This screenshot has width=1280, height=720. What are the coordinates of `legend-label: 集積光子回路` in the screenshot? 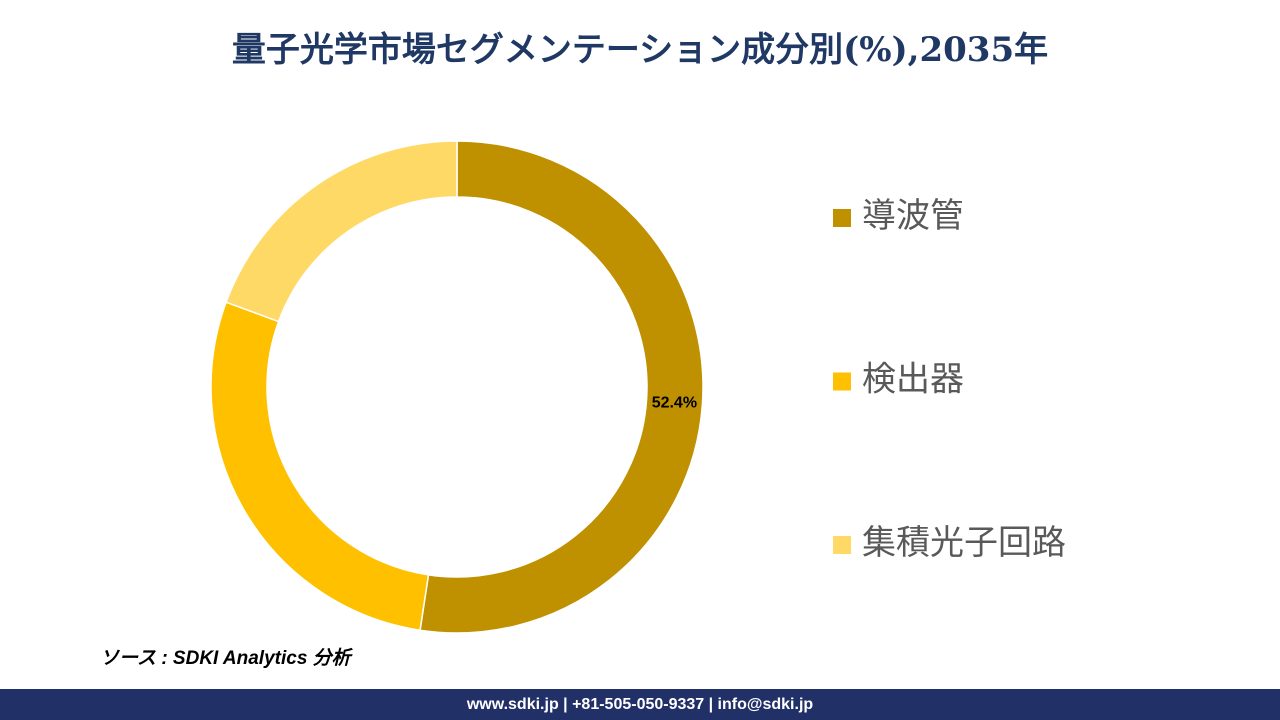 It's located at (964, 543).